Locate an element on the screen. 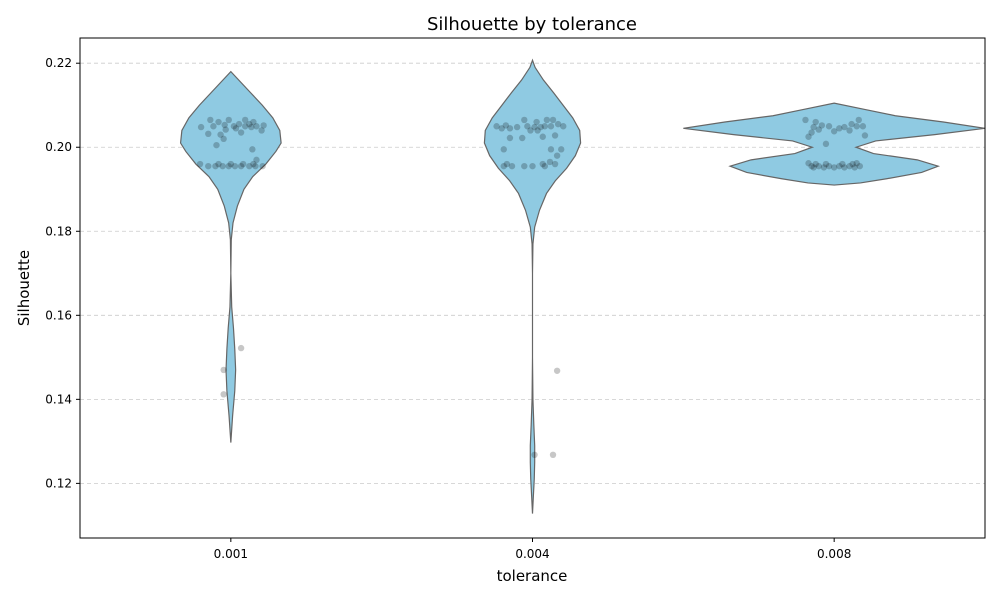 This screenshot has height=600, width=1000. violin-0.008 is located at coordinates (834, 144).